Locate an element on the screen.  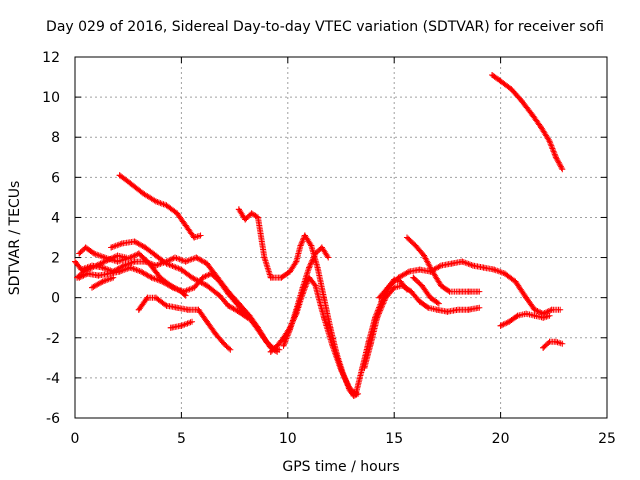
y-tick-label: -6 is located at coordinates (53, 419).